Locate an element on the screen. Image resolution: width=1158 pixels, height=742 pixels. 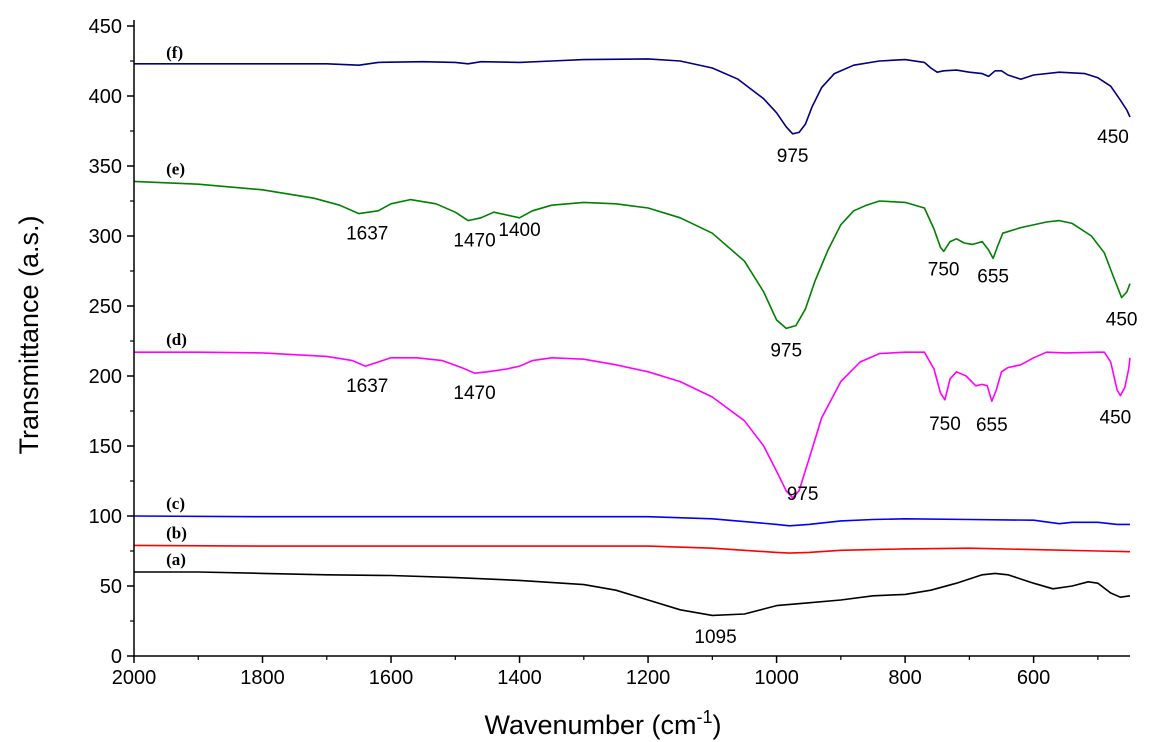
y-axis-title: Transmittance (a.s.) is located at coordinates (29, 334).